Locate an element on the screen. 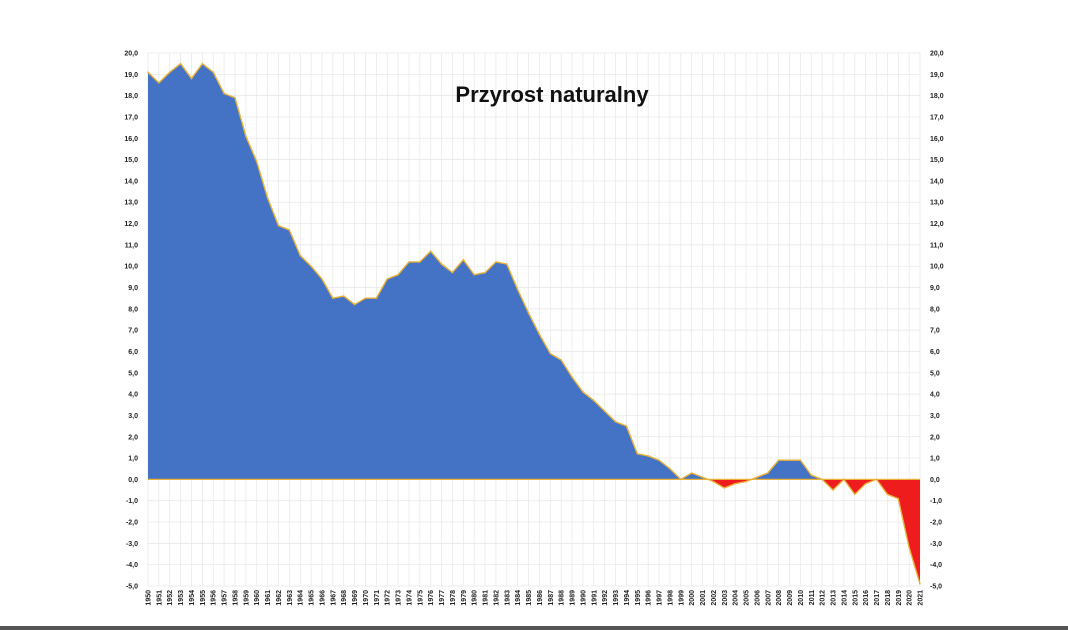  y-tick-label: 3,0 is located at coordinates (133, 416).